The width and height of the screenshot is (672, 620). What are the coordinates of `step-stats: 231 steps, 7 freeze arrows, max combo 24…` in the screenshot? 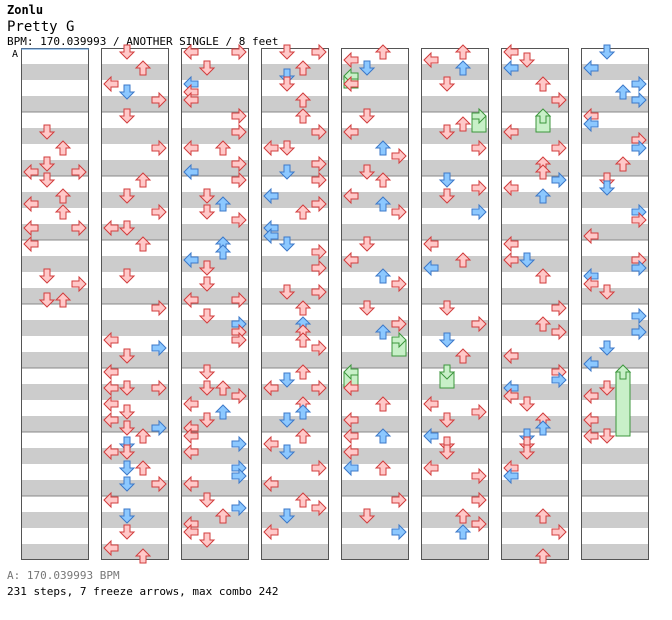 It's located at (143, 591).